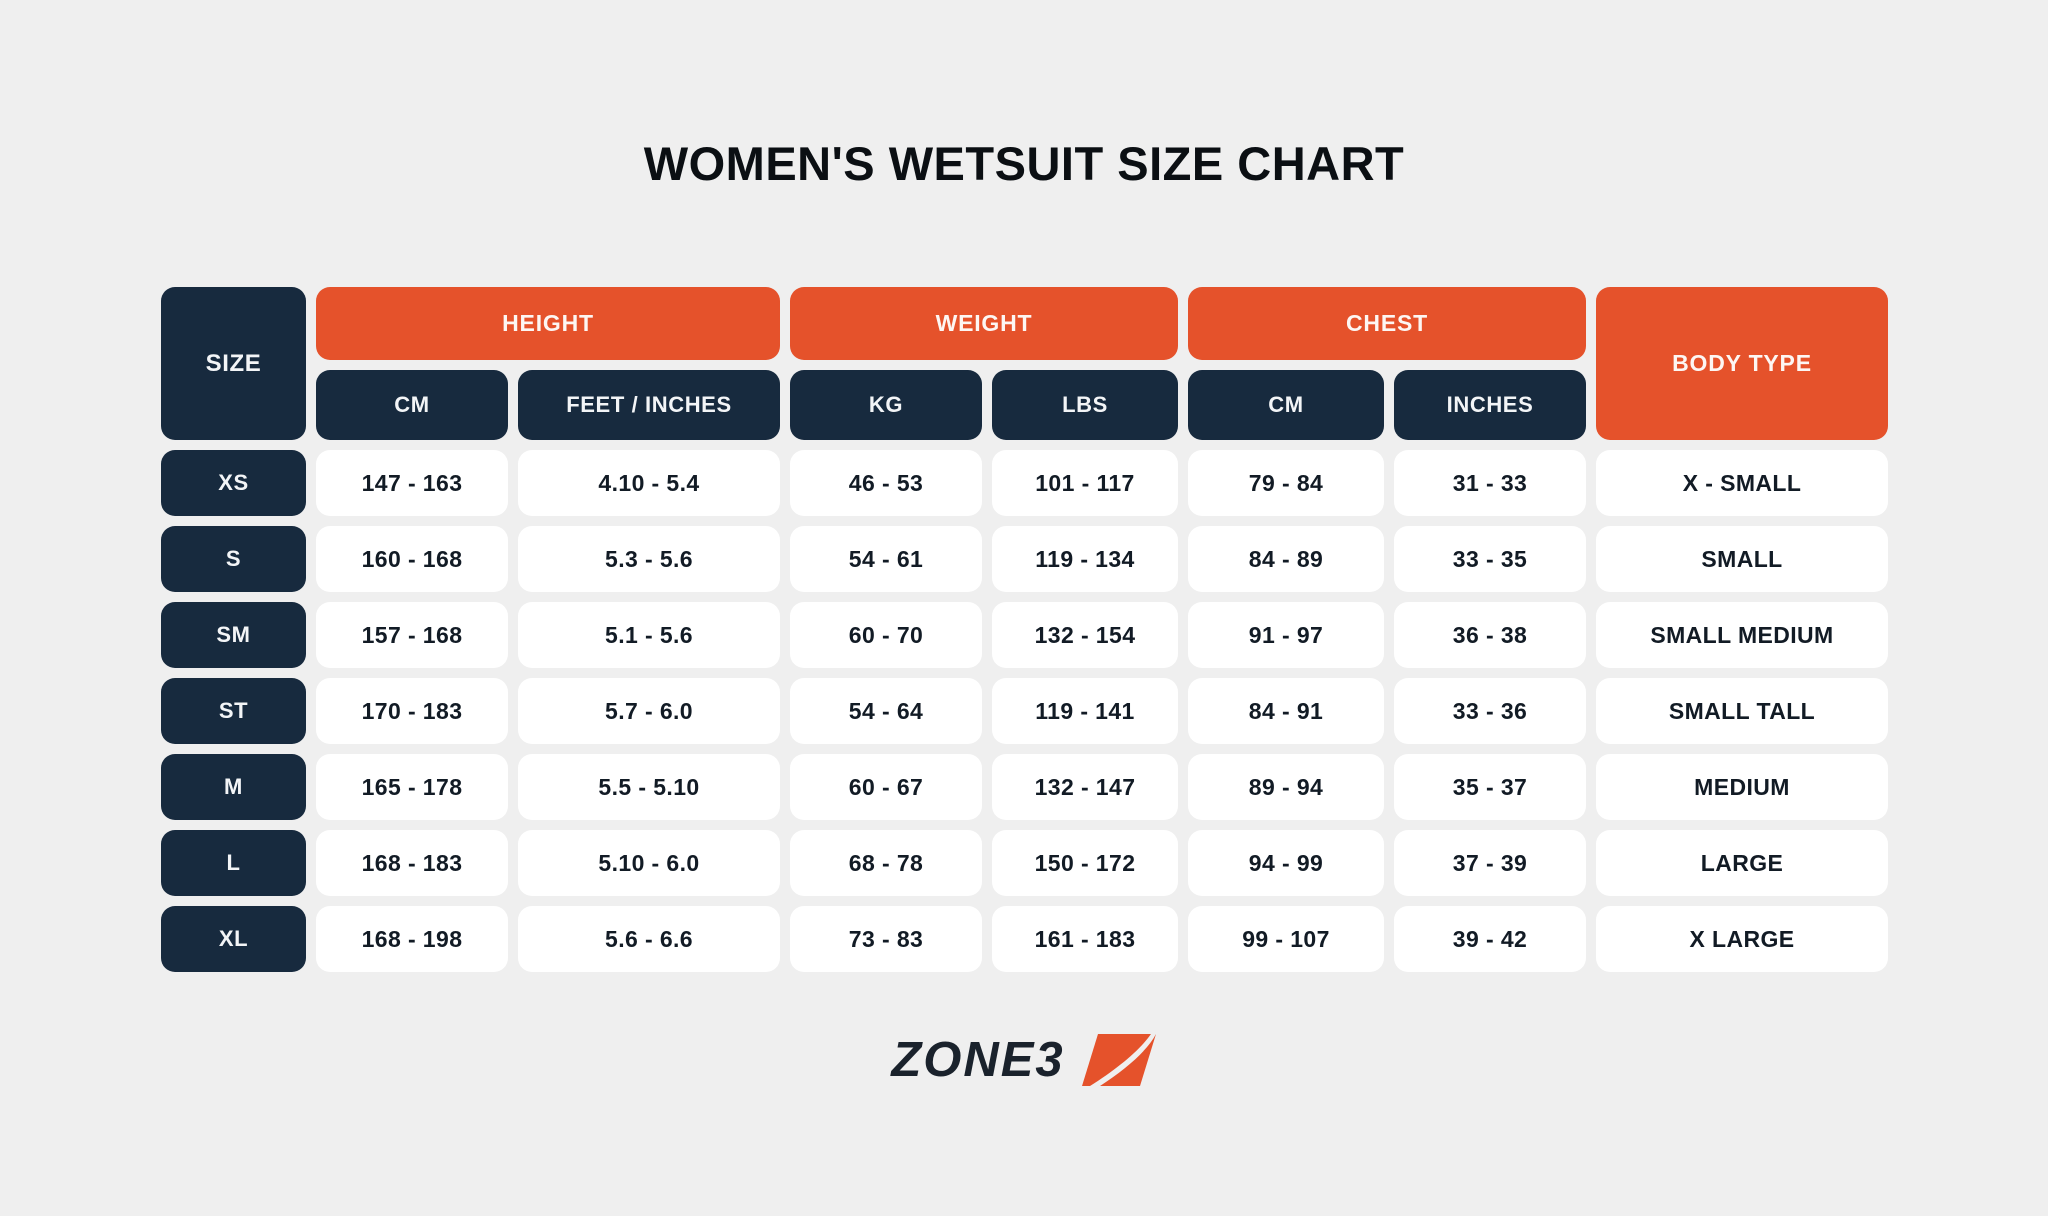 This screenshot has height=1216, width=2048. What do you see at coordinates (649, 559) in the screenshot?
I see `height-feet-inches-value: 5.3 - 5.6` at bounding box center [649, 559].